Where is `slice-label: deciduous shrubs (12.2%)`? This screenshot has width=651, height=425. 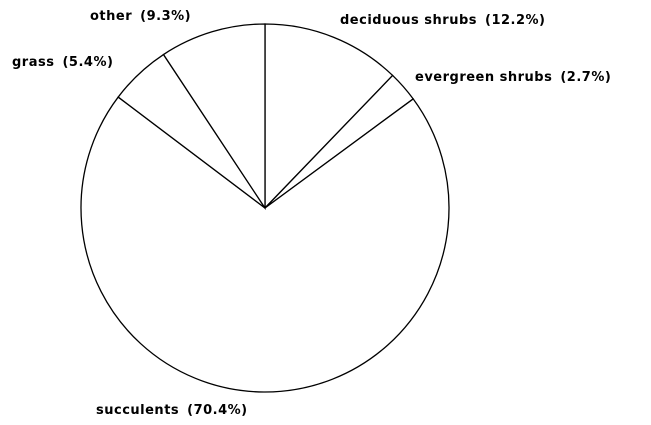 slice-label: deciduous shrubs (12.2%) is located at coordinates (442, 20).